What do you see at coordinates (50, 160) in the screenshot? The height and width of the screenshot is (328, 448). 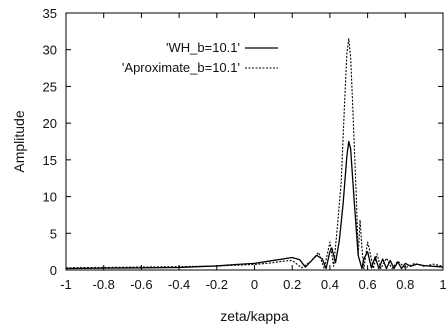 I see `y-tick-label: 15` at bounding box center [50, 160].